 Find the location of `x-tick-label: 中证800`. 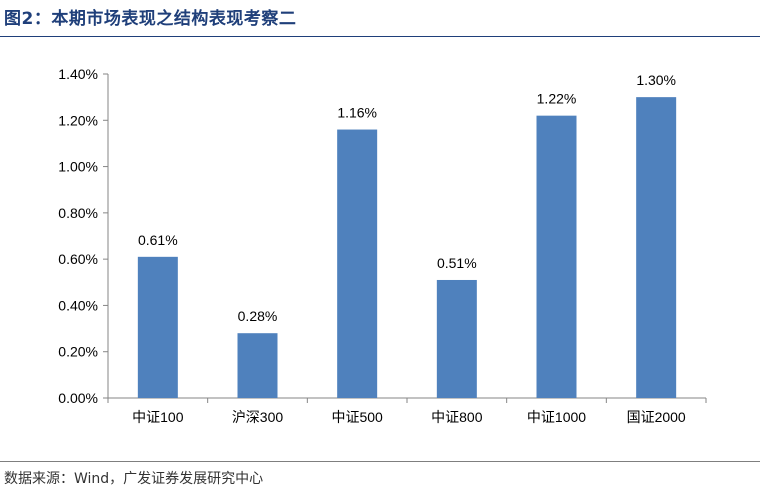

x-tick-label: 中证800 is located at coordinates (457, 417).